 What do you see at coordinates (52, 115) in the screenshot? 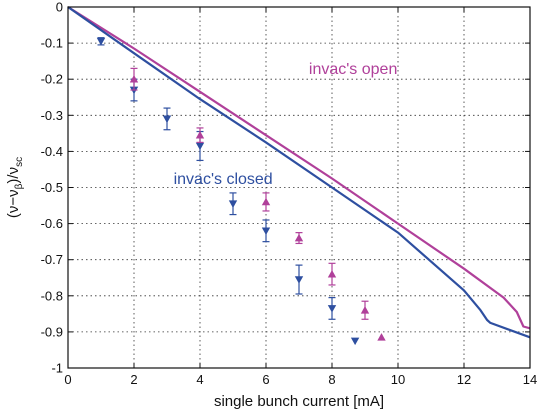
I see `y-tick-label: -0.3` at bounding box center [52, 115].